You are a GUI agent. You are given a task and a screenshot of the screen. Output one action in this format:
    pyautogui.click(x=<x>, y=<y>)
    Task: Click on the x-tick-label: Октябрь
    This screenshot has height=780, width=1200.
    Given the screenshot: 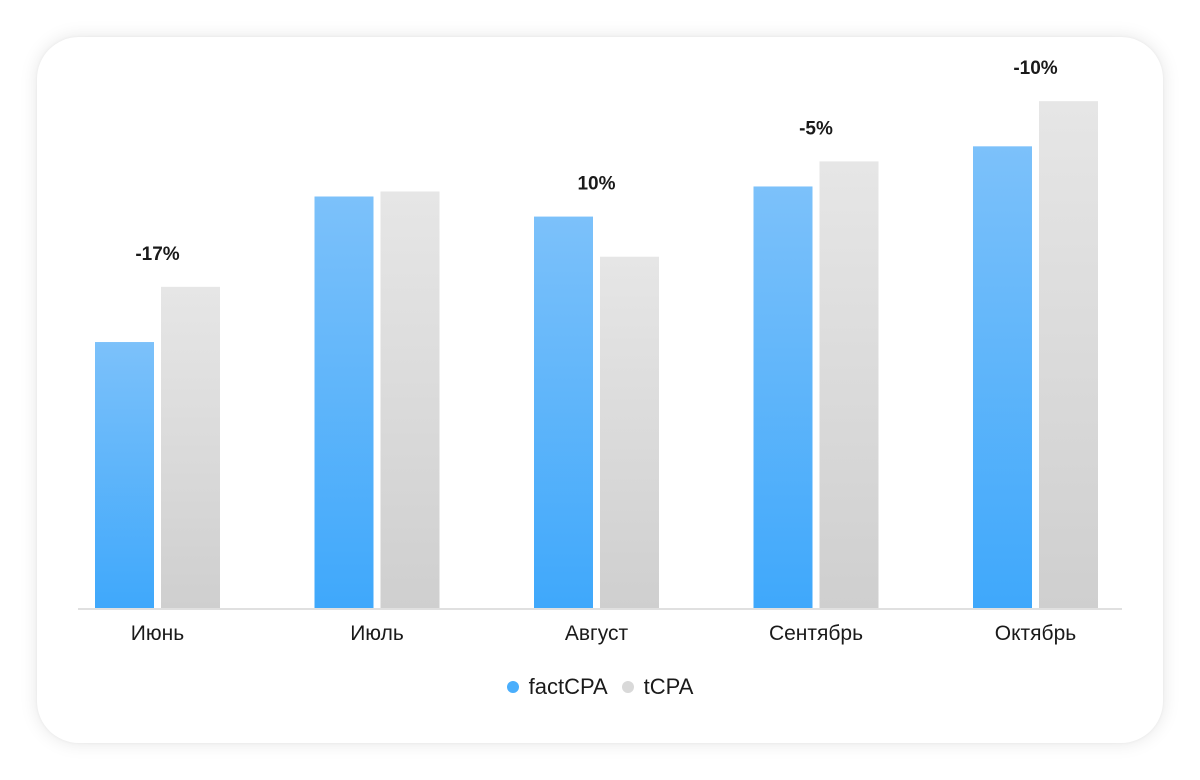 What is the action you would take?
    pyautogui.click(x=1035, y=633)
    